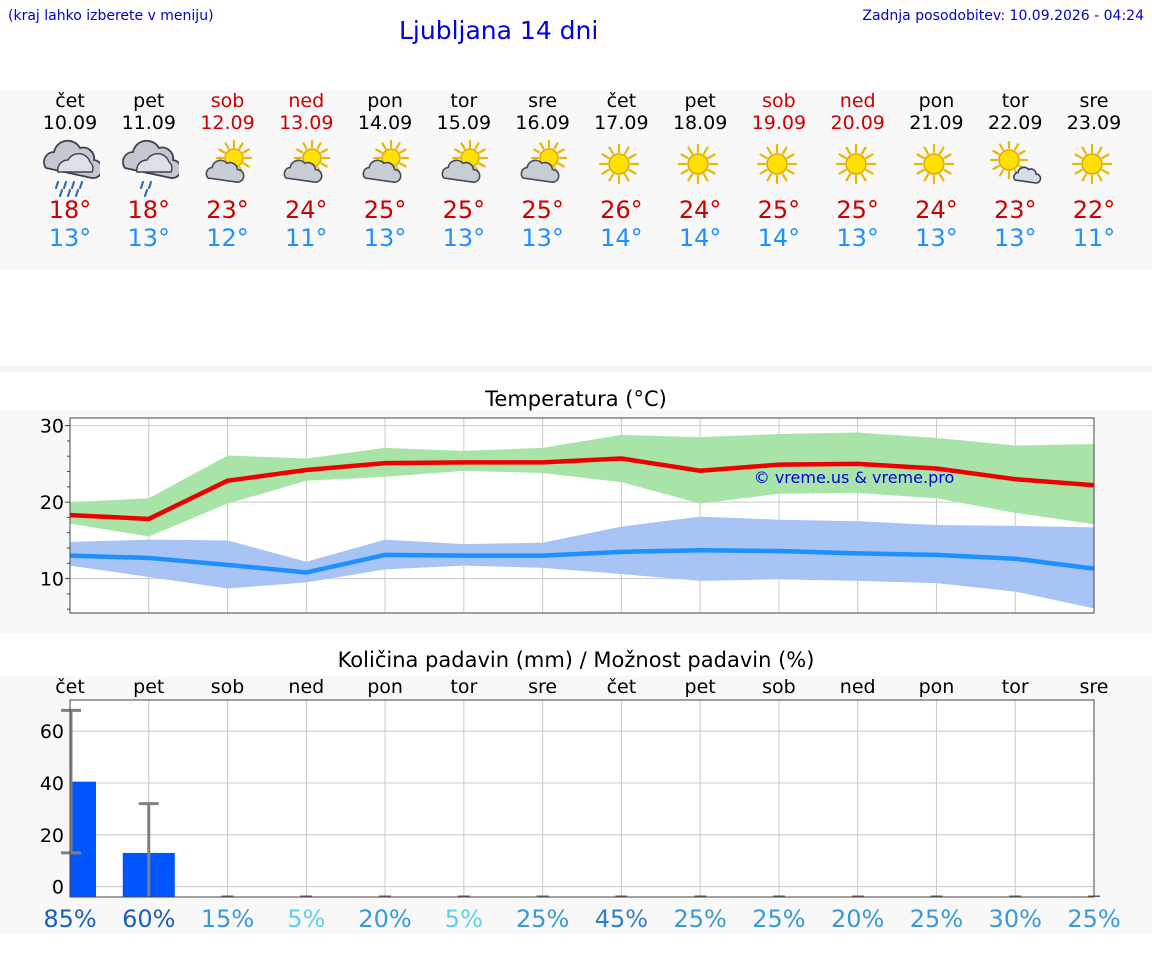 This screenshot has width=1152, height=975. Describe the element at coordinates (149, 171) in the screenshot. I see `forecast-day: pet 11.09 18° 13°` at that location.